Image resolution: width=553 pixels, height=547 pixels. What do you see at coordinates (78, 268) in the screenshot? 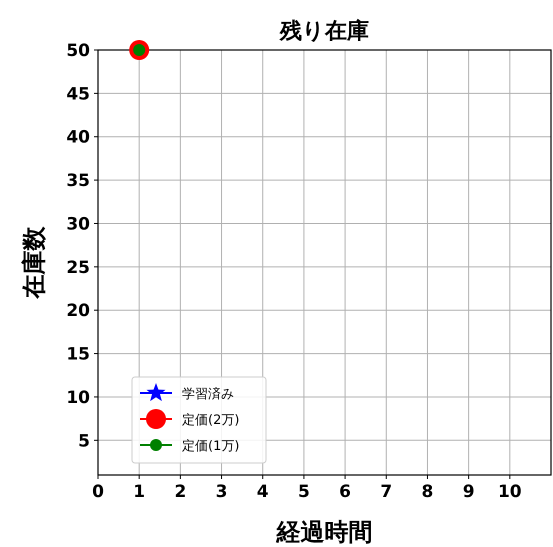
I see `y-tick-label: 25` at bounding box center [78, 268].